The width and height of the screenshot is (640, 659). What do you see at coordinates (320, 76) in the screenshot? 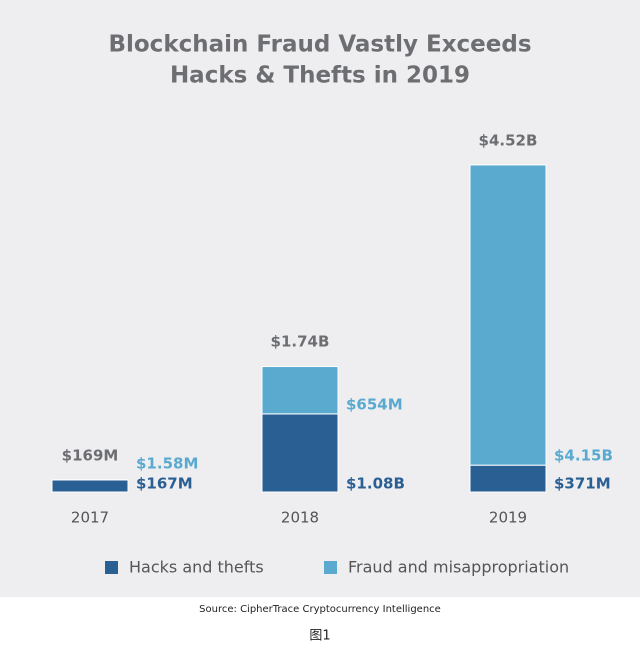
I see `chart-title: Hacks & Thefts in 2019` at bounding box center [320, 76].